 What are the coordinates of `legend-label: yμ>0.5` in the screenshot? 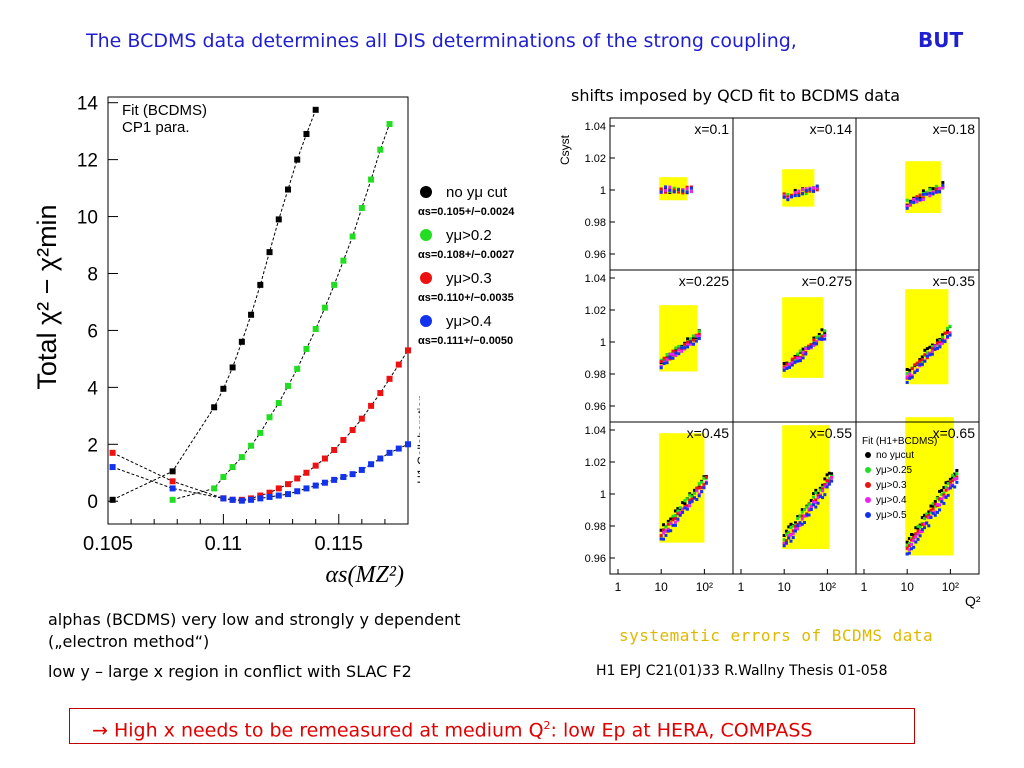 It's located at (891, 515).